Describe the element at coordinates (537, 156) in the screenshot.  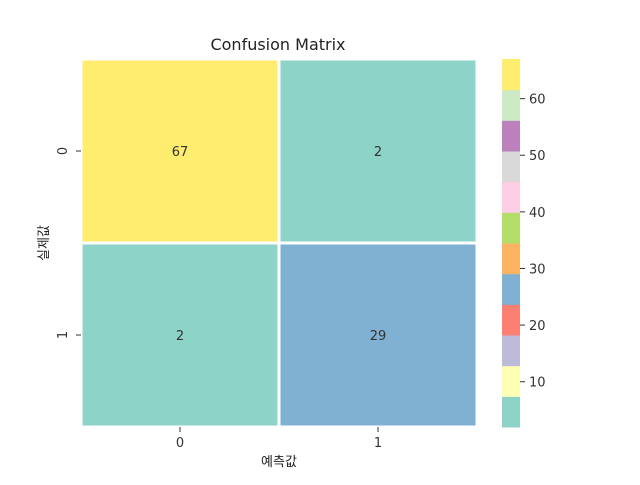
I see `colorbar-tick-label-4: 50` at that location.